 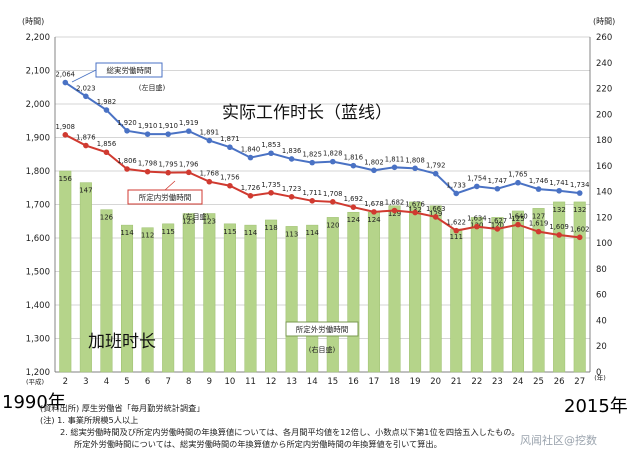 I want to click on x-tick-label: 25, so click(x=538, y=382).